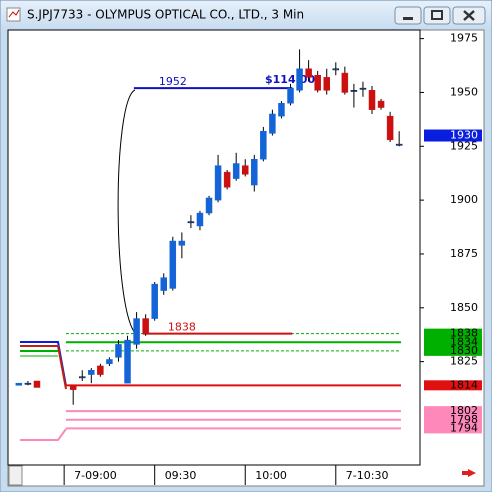  What do you see at coordinates (464, 38) in the screenshot?
I see `y-tick-label: 1975` at bounding box center [464, 38].